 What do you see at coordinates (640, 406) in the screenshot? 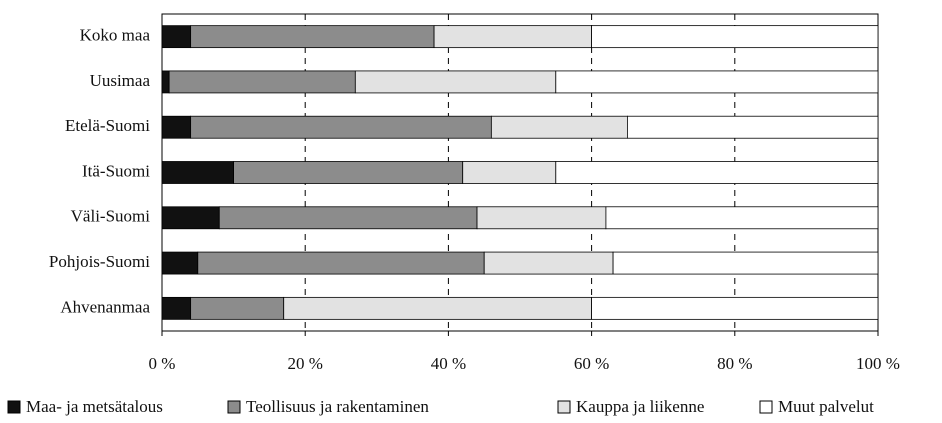
I see `legend-label: Kauppa ja liikenne` at bounding box center [640, 406].